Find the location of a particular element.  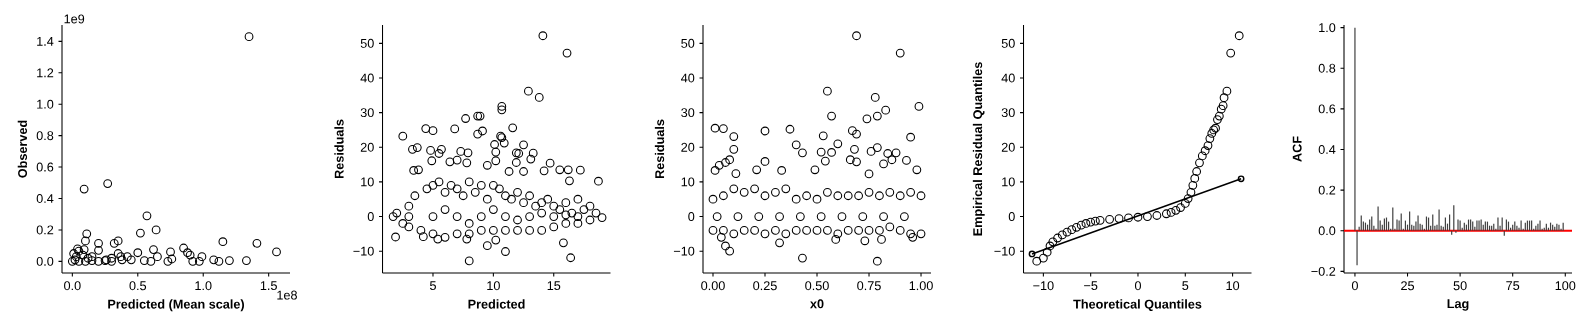

x-tick-label: 50 is located at coordinates (1460, 286).